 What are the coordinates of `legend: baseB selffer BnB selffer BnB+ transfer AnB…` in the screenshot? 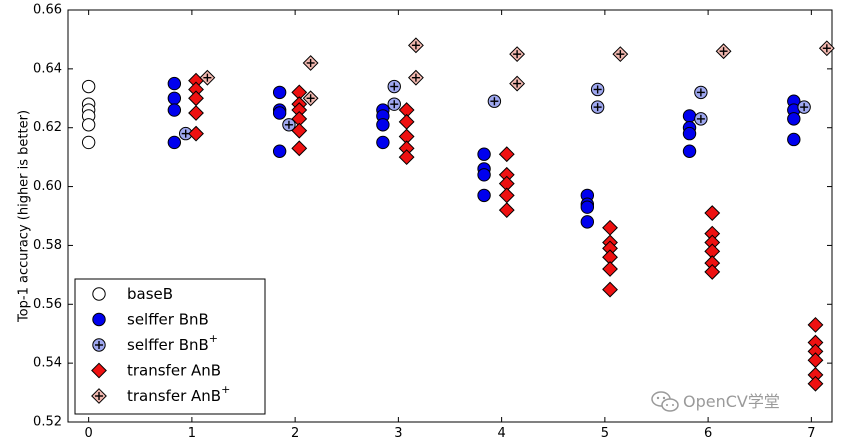 It's located at (170, 346).